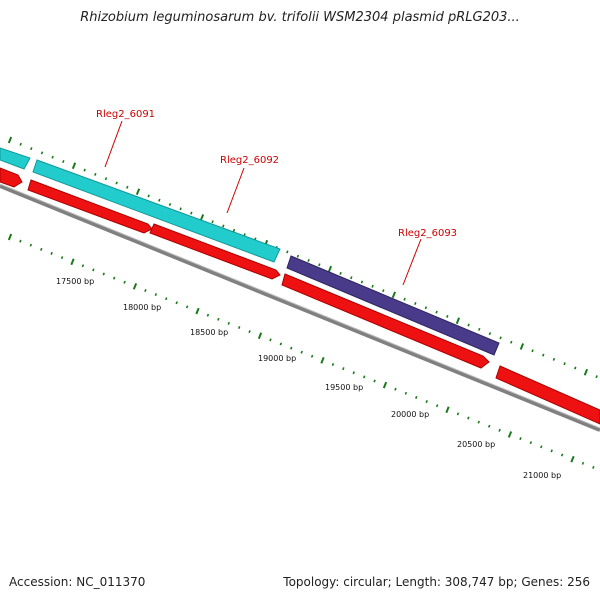 The width and height of the screenshot is (600, 600). What do you see at coordinates (142, 307) in the screenshot?
I see `scale-label: 18000 bp` at bounding box center [142, 307].